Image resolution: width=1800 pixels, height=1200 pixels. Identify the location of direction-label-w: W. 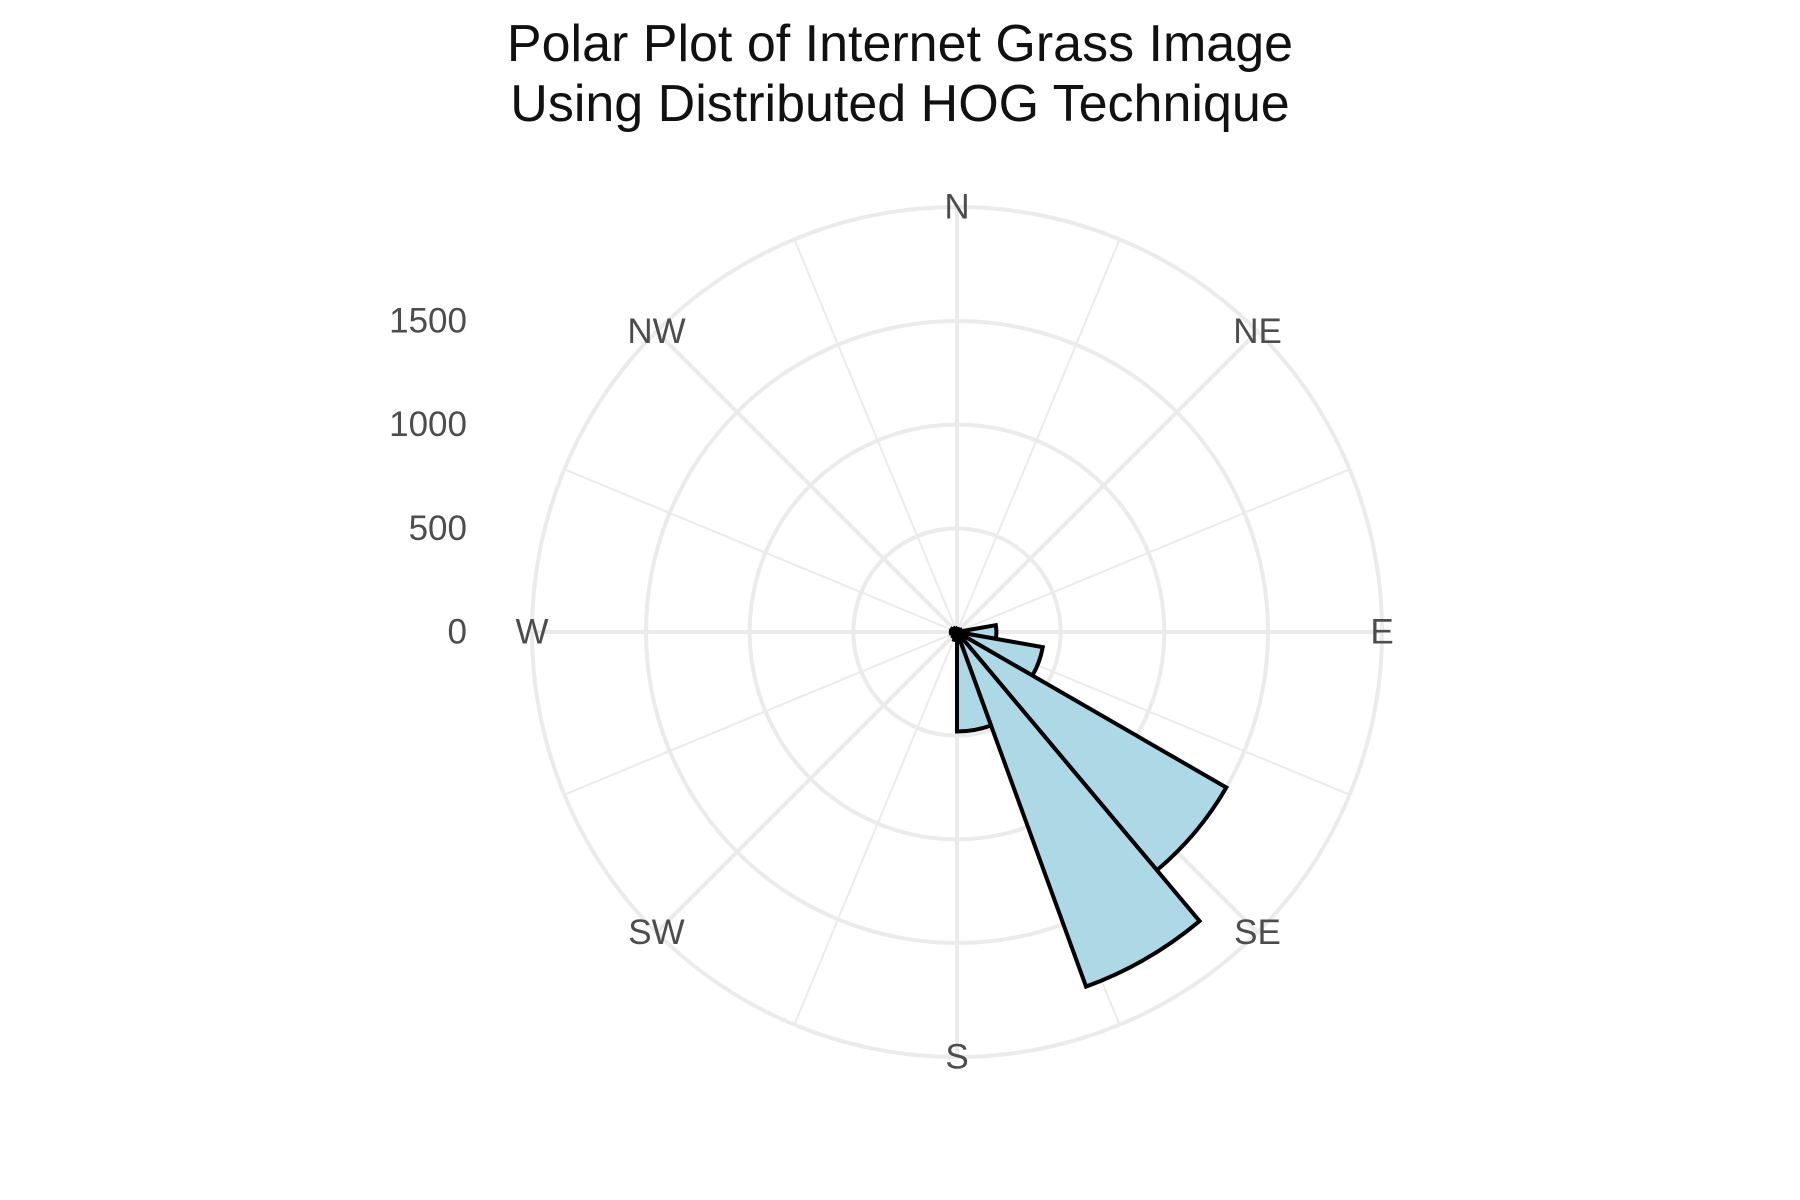
(531, 632).